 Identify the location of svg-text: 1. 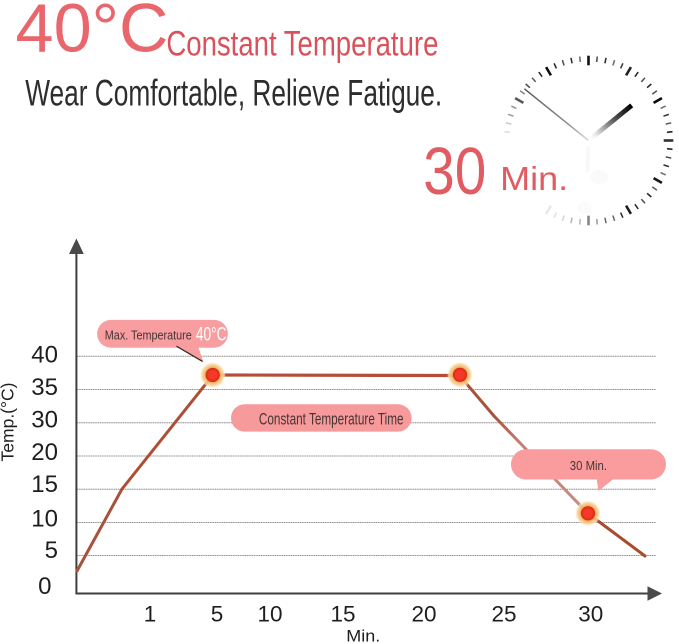
(150, 614).